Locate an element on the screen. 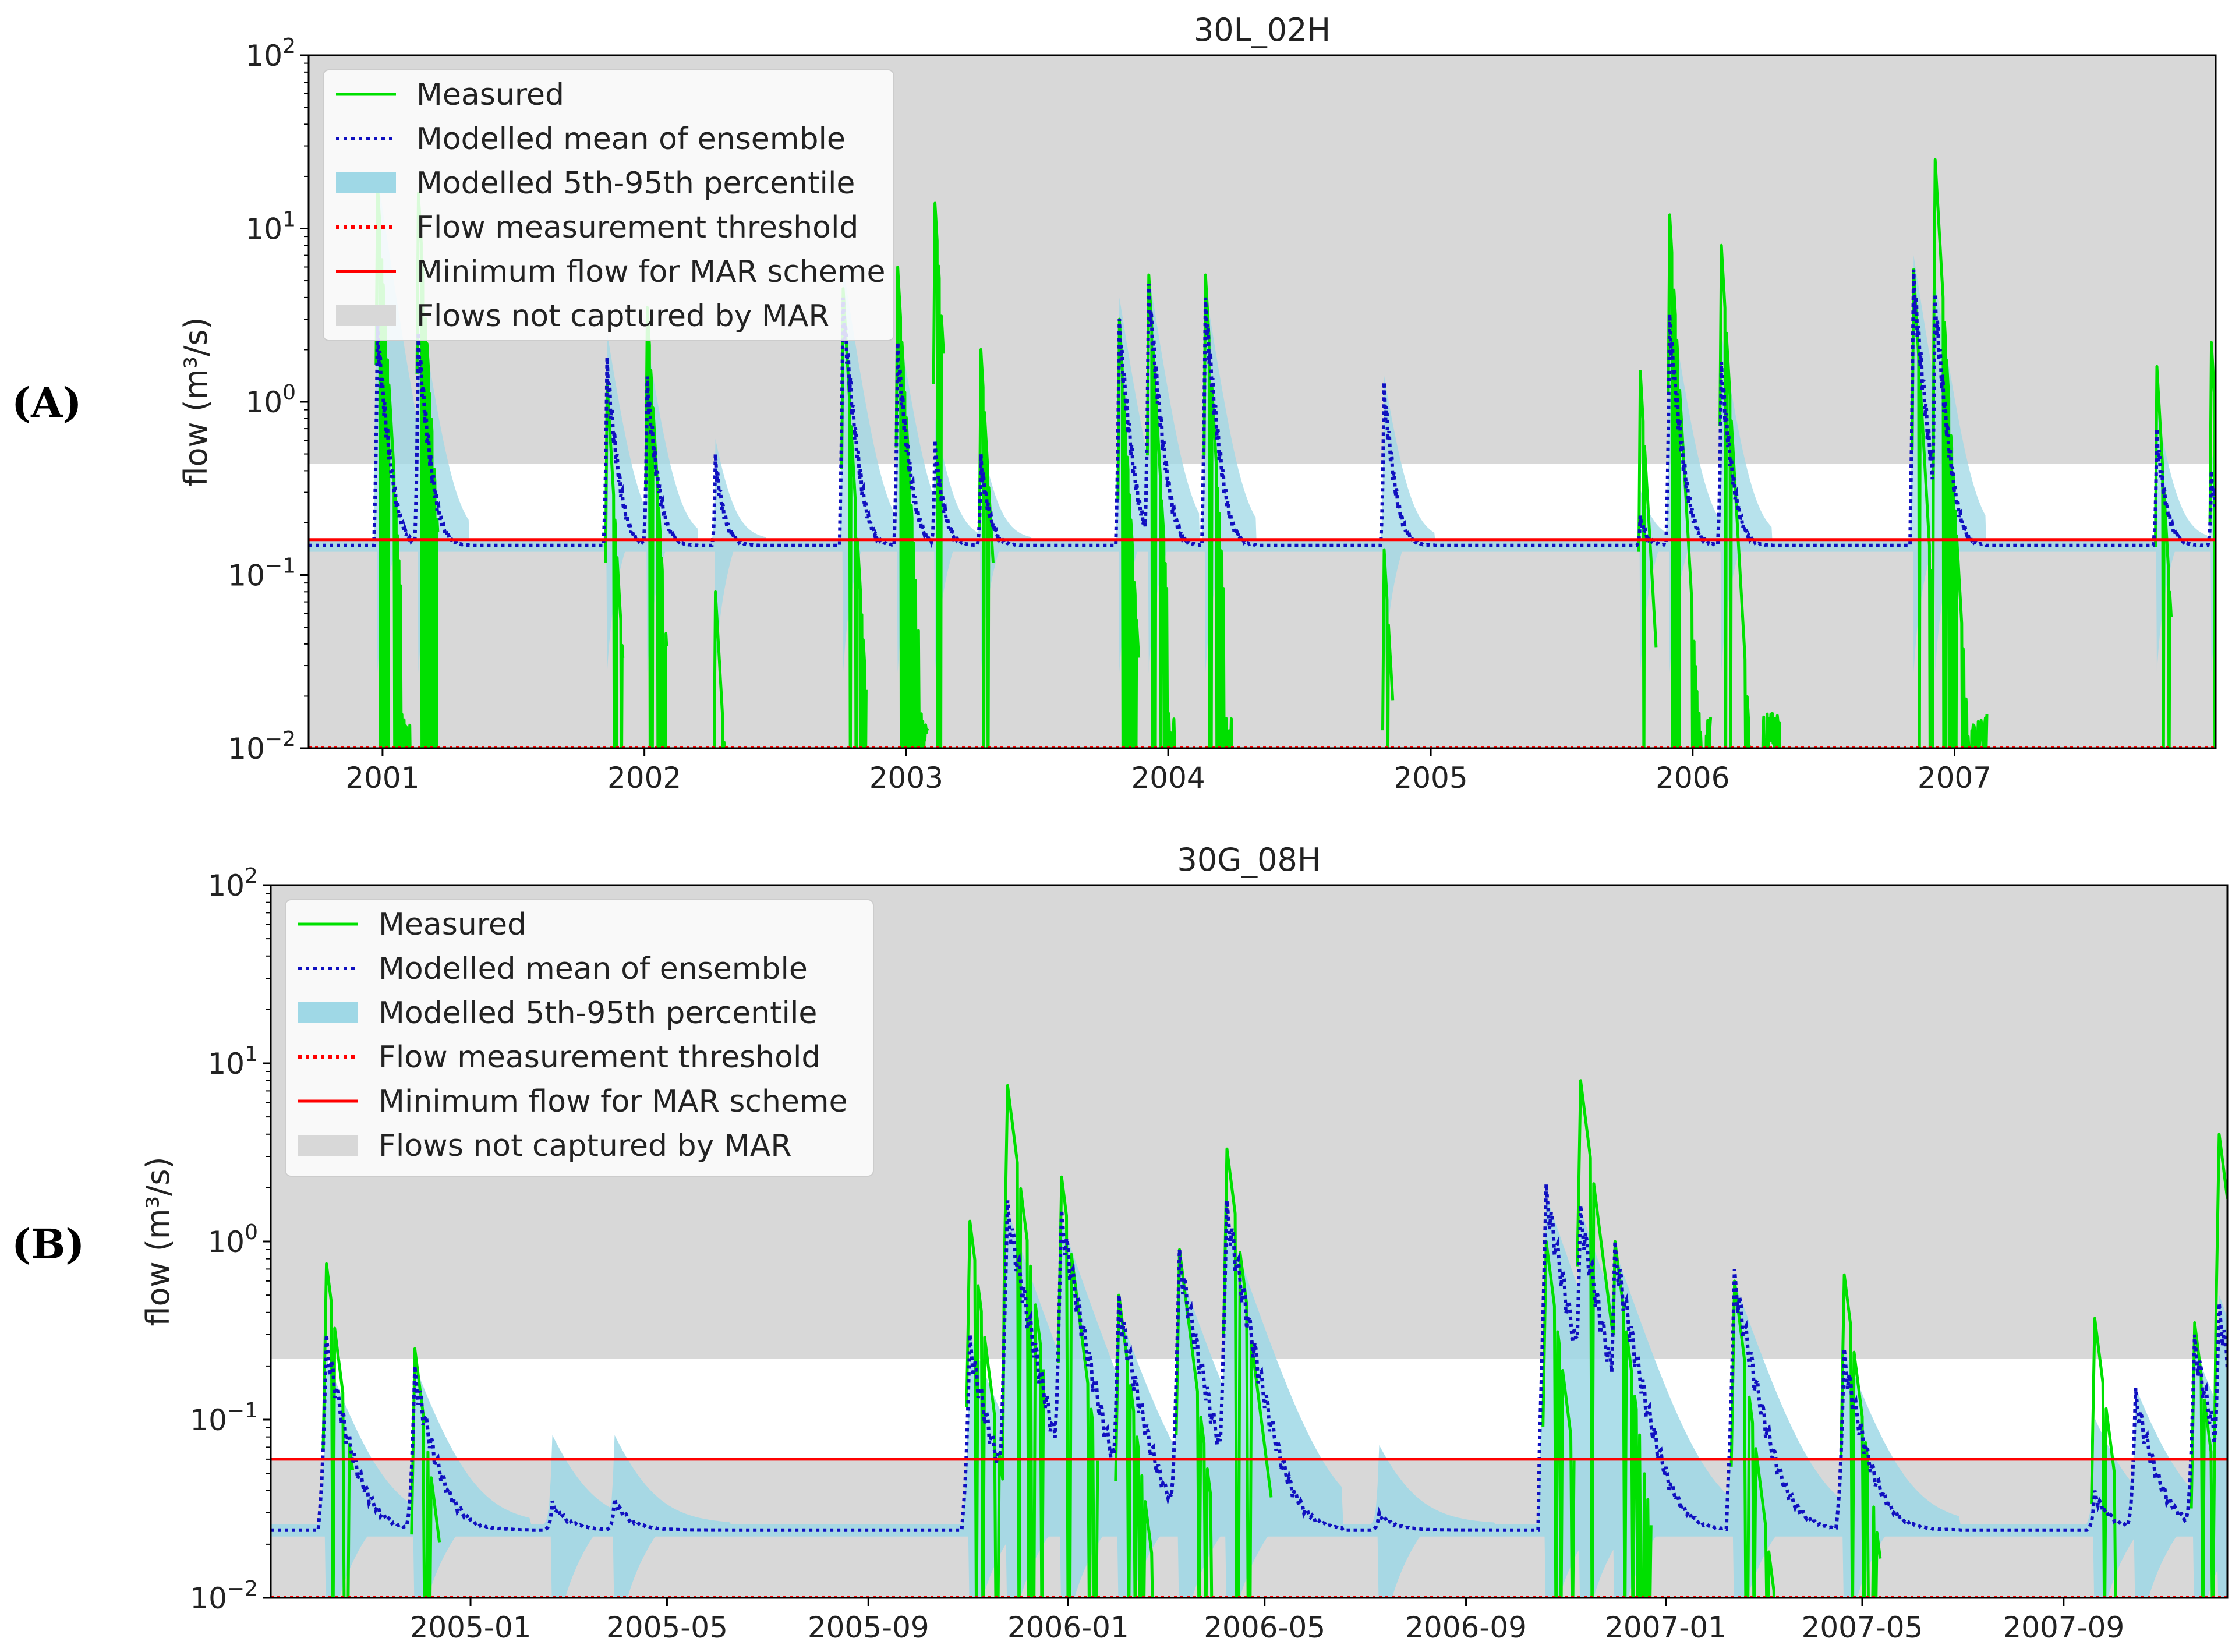 This screenshot has height=1652, width=2239. x-tick-label: 2001 is located at coordinates (382, 778).